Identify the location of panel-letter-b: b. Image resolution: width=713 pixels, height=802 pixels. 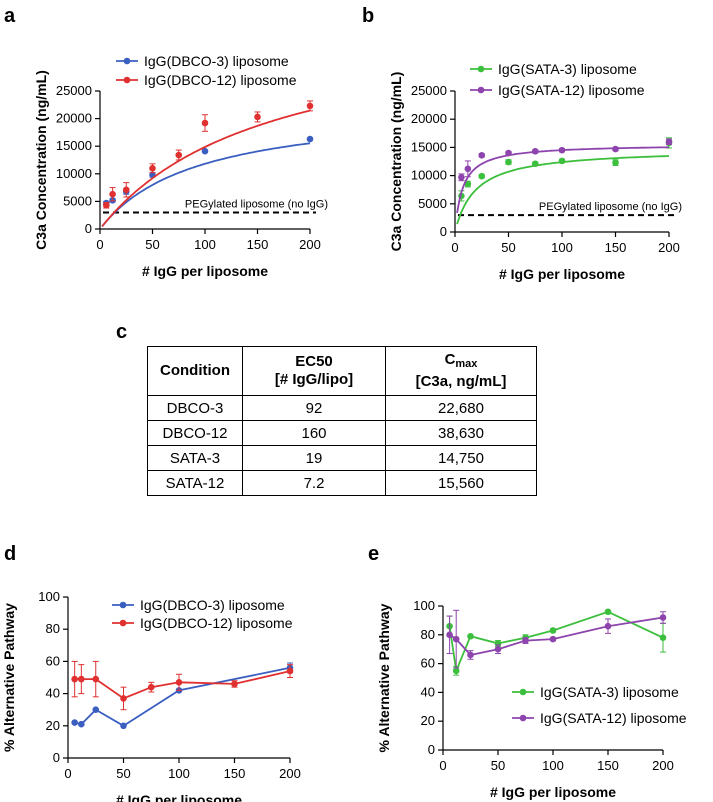
(368, 16).